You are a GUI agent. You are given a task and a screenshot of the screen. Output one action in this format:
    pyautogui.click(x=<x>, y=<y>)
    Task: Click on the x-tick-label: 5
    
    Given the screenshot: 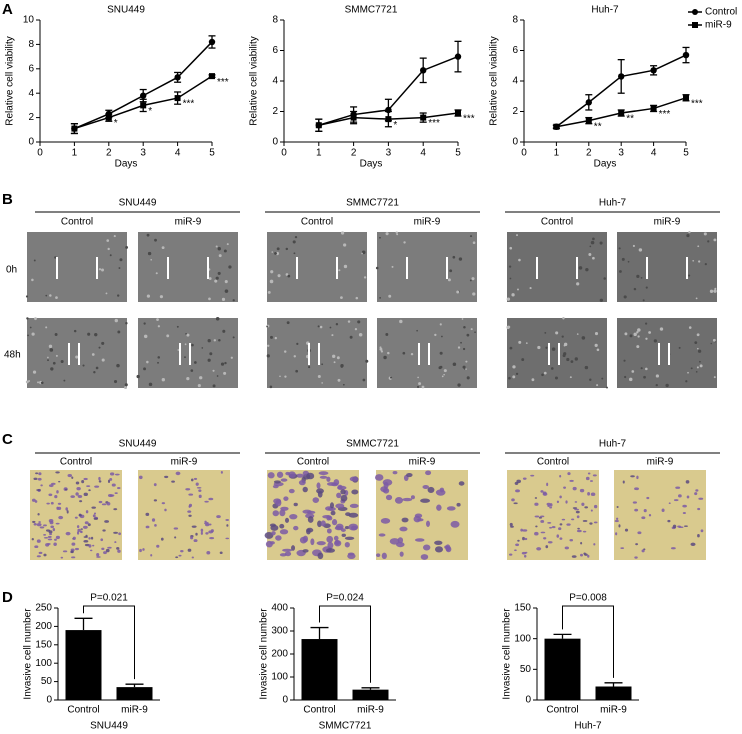 What is the action you would take?
    pyautogui.click(x=212, y=153)
    